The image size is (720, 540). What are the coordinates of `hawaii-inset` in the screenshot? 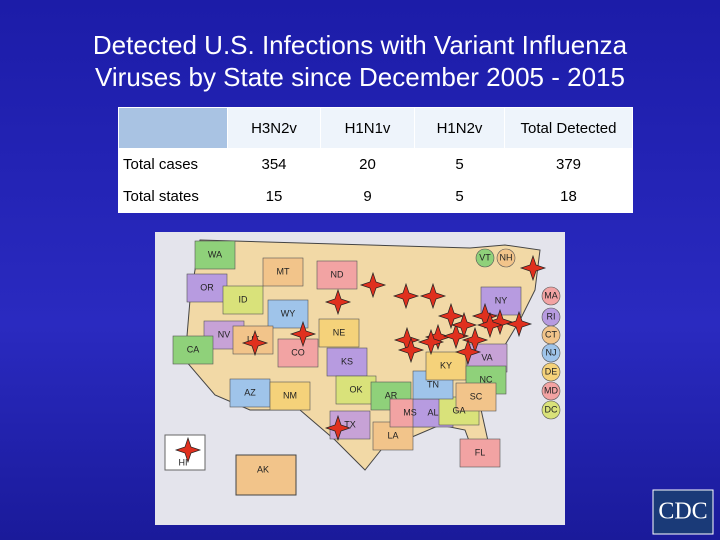 It's located at (185, 452).